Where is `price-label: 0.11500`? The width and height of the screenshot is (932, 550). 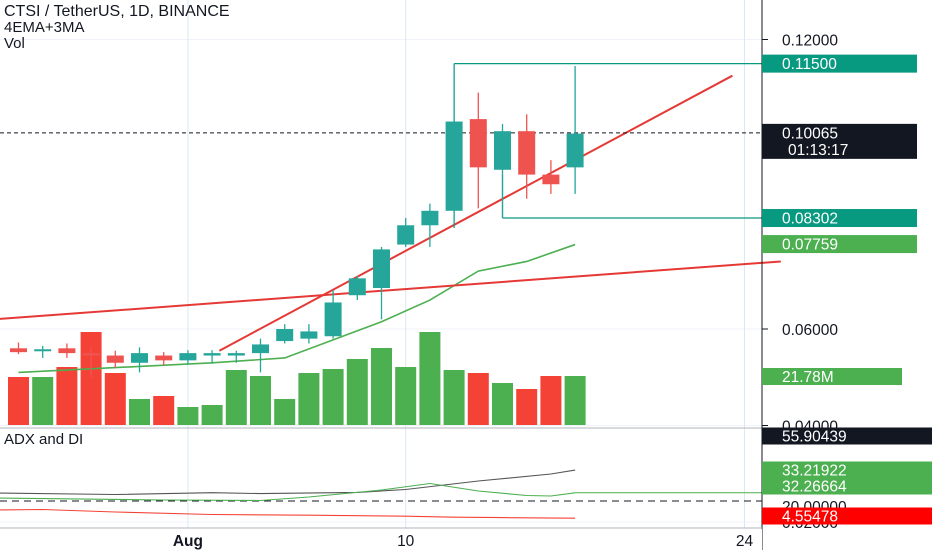 price-label: 0.11500 is located at coordinates (809, 64).